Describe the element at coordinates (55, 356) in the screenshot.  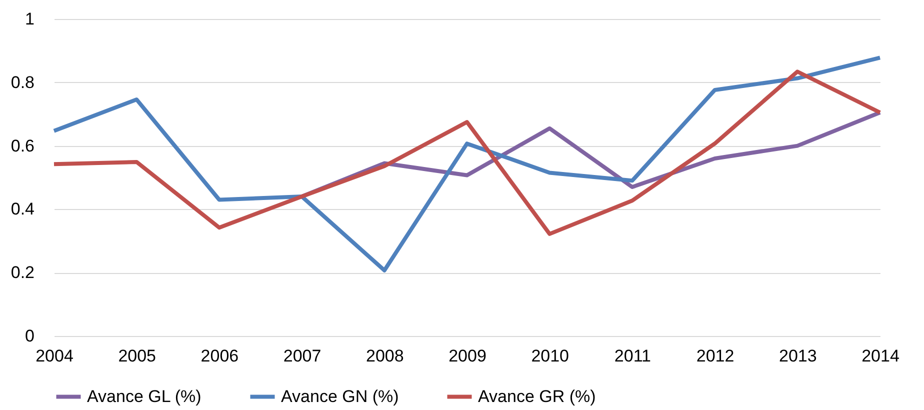
I see `x-tick-label: 2004` at that location.